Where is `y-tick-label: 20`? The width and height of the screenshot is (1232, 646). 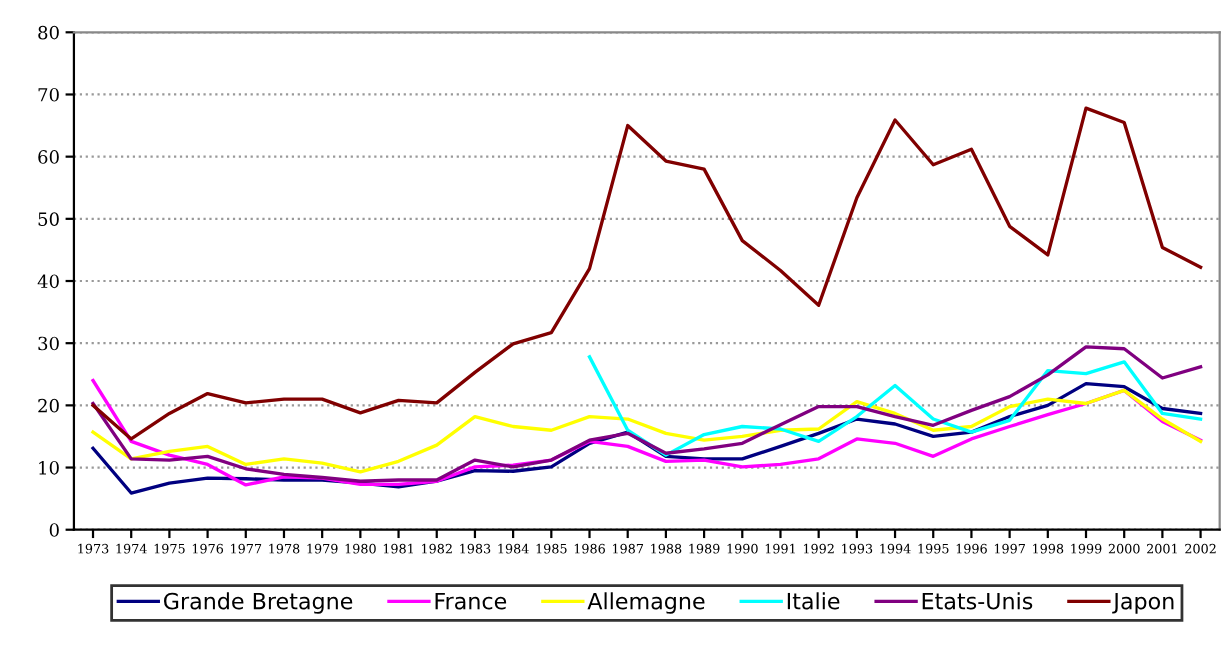 y-tick-label: 20 is located at coordinates (48, 405).